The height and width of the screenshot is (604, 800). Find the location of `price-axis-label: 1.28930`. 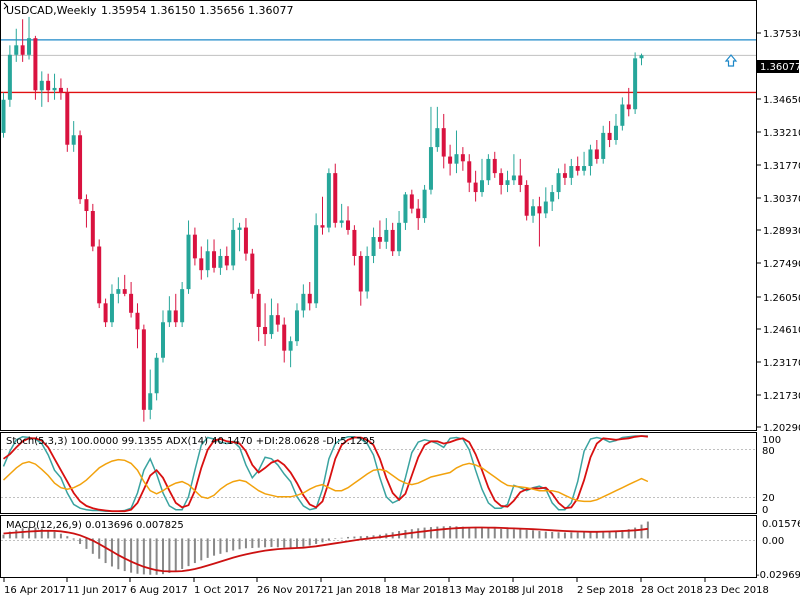

price-axis-label: 1.28930 is located at coordinates (781, 231).